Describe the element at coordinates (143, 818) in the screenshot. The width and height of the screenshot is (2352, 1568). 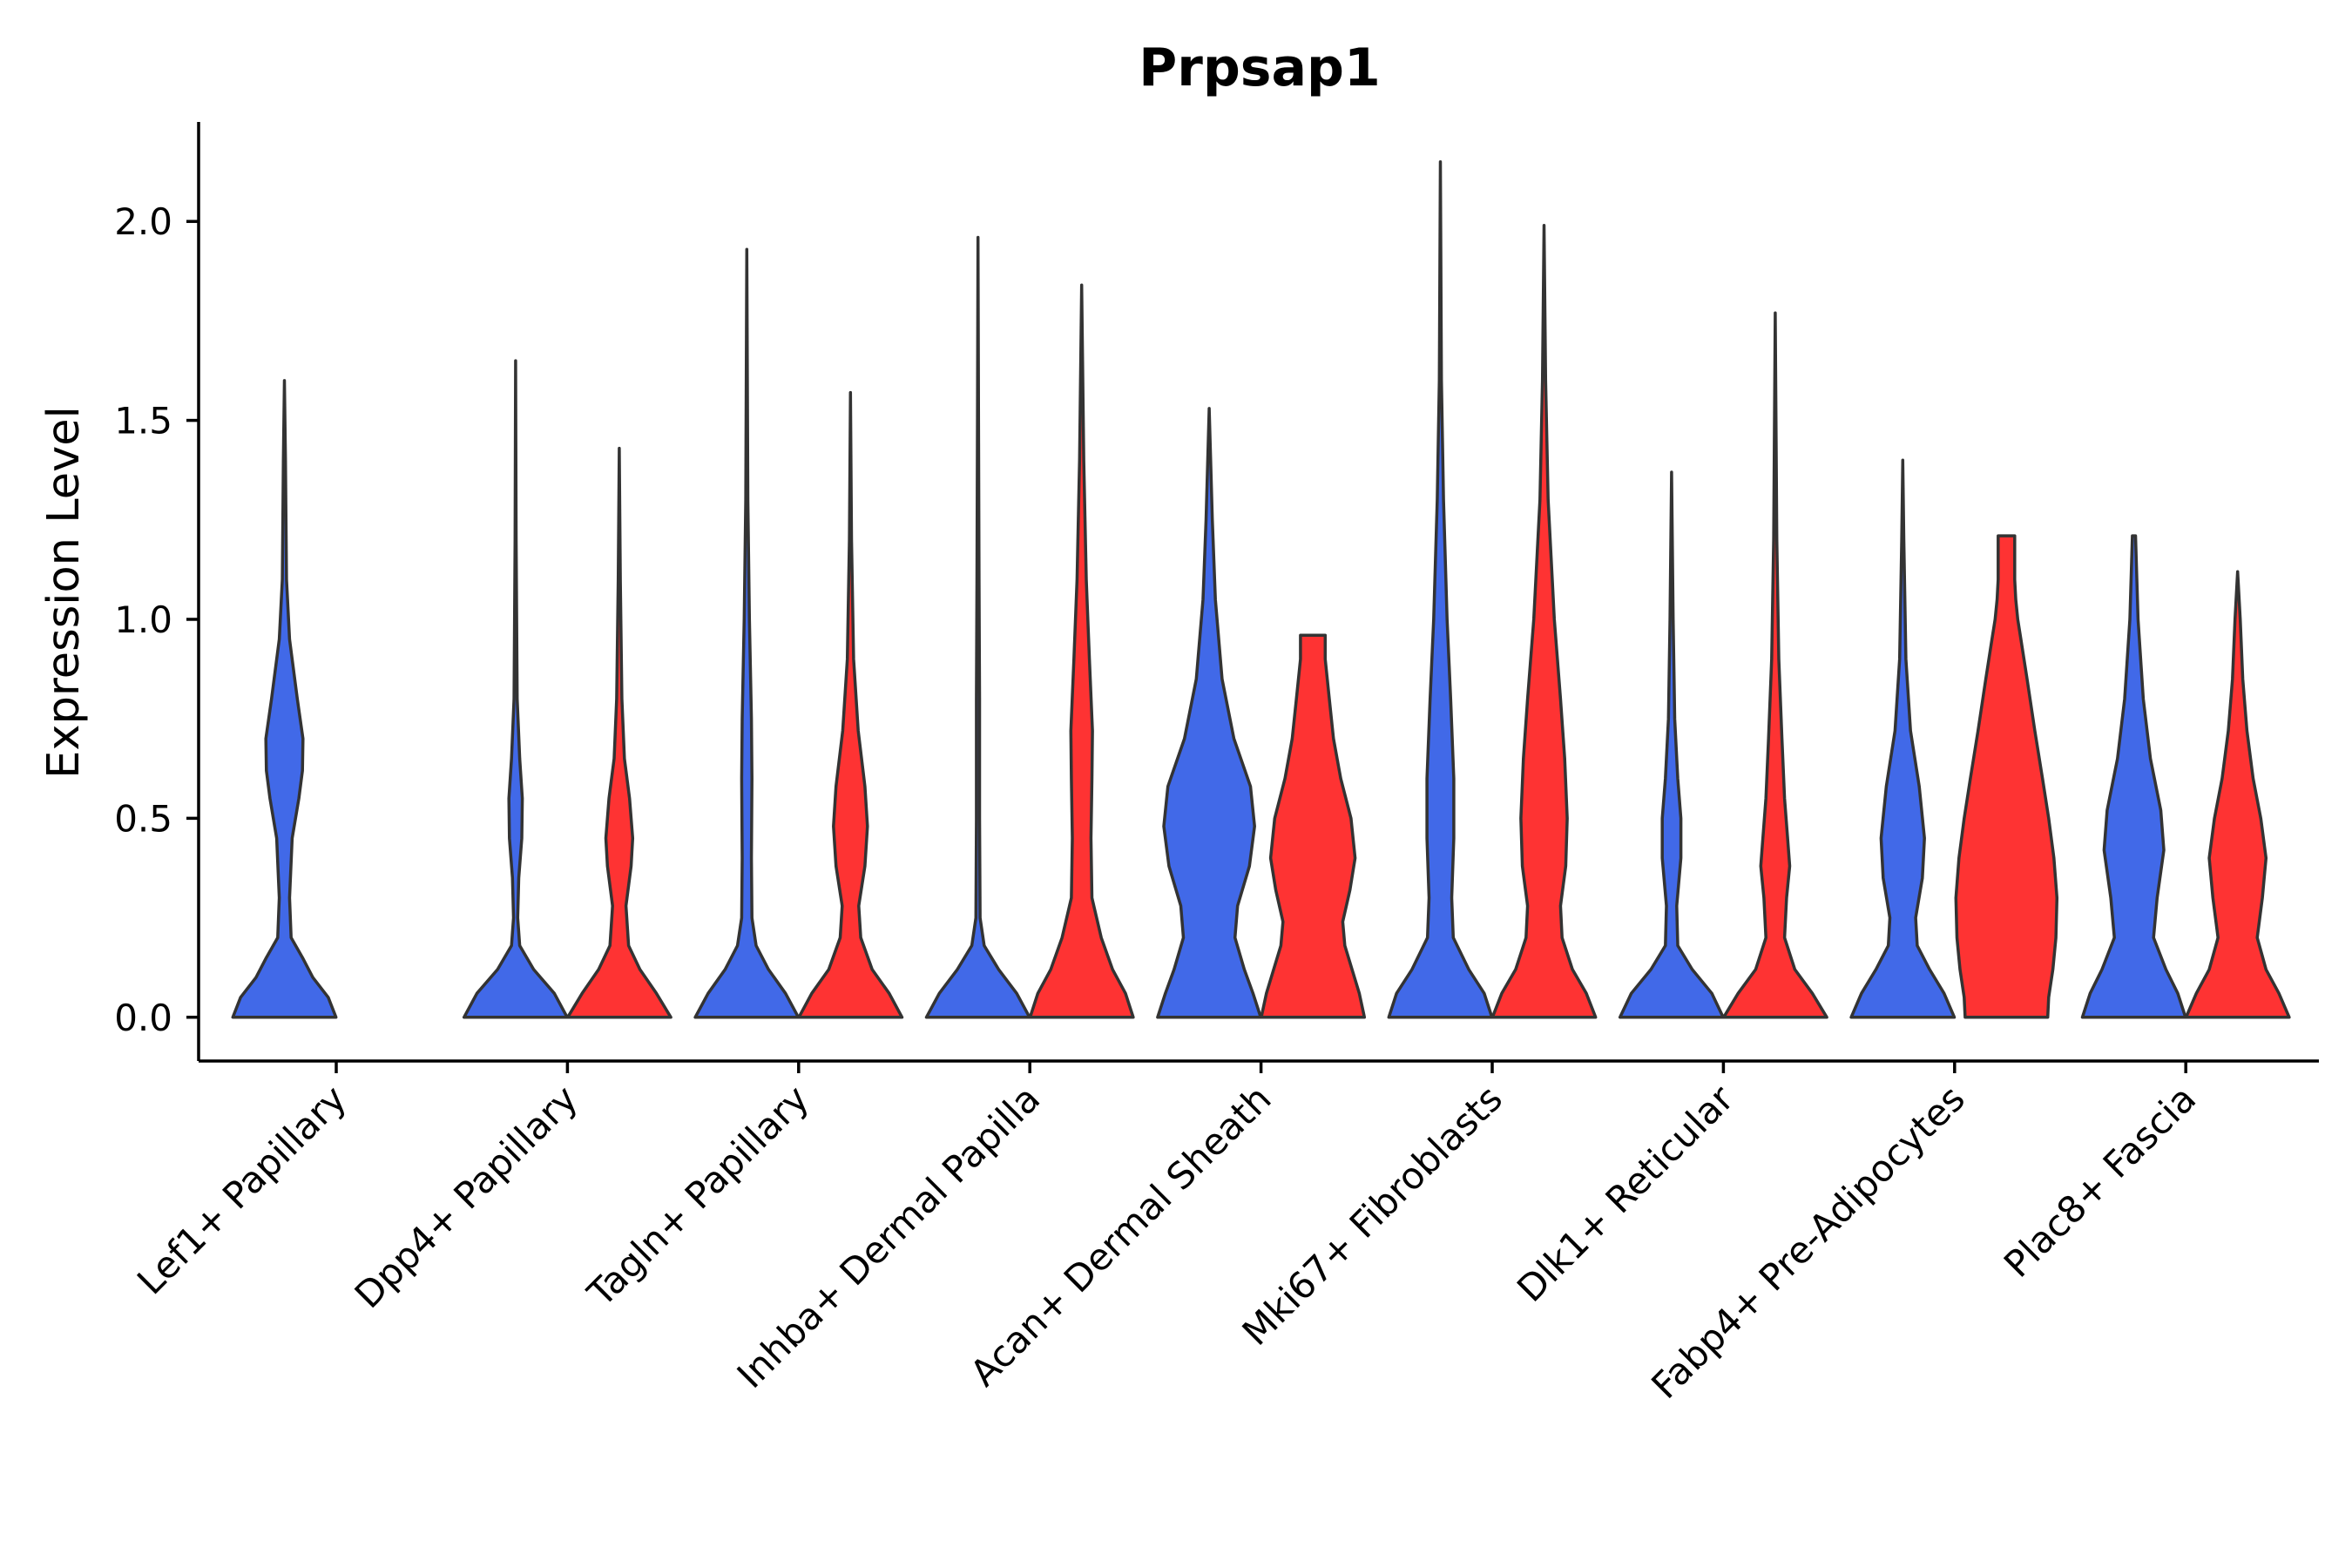
I see `y-tick-label: 0.5` at that location.